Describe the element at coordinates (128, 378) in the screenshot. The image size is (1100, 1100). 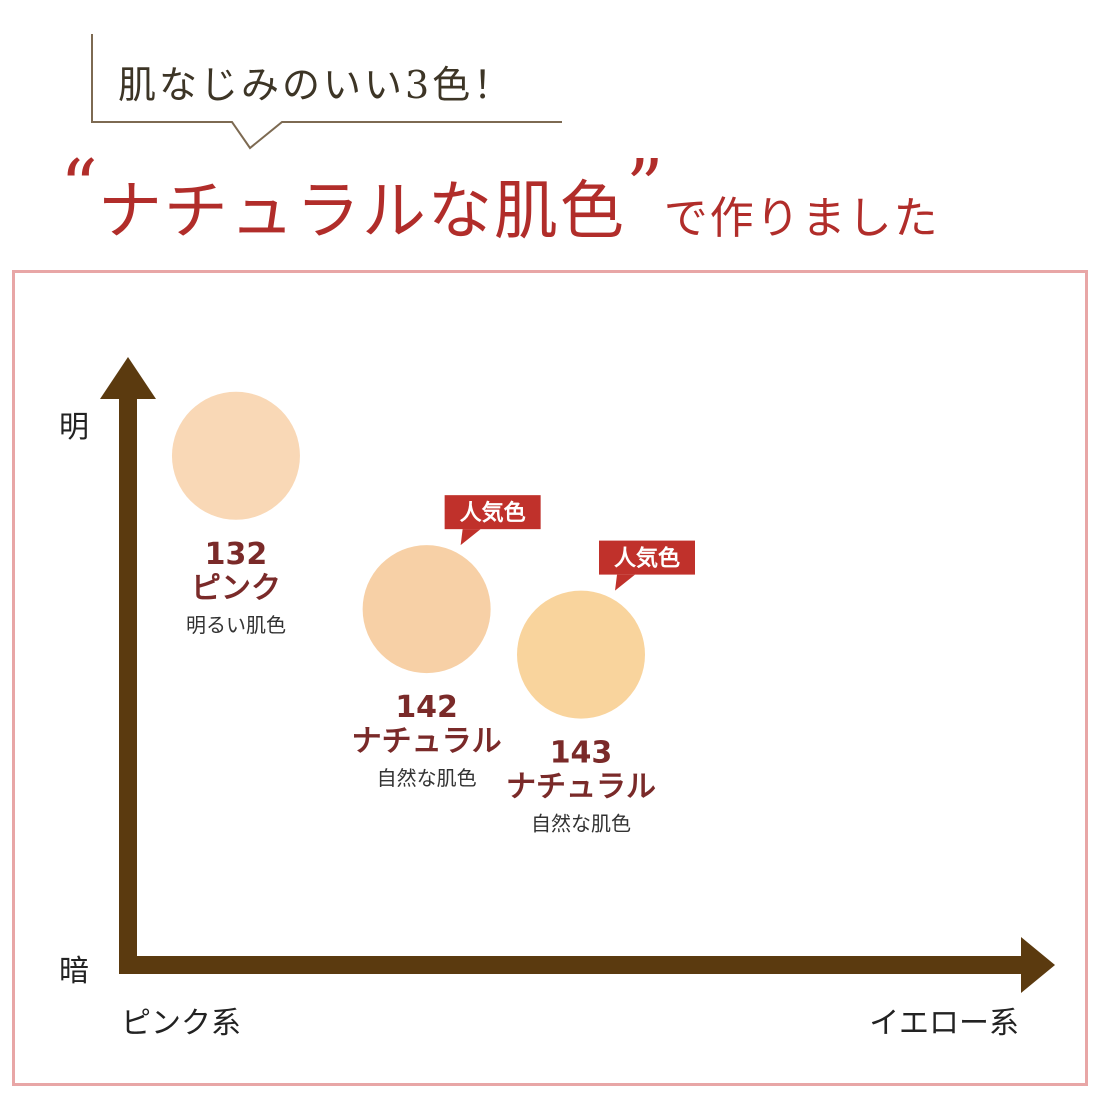
I see `y-axis-arrow-icon` at that location.